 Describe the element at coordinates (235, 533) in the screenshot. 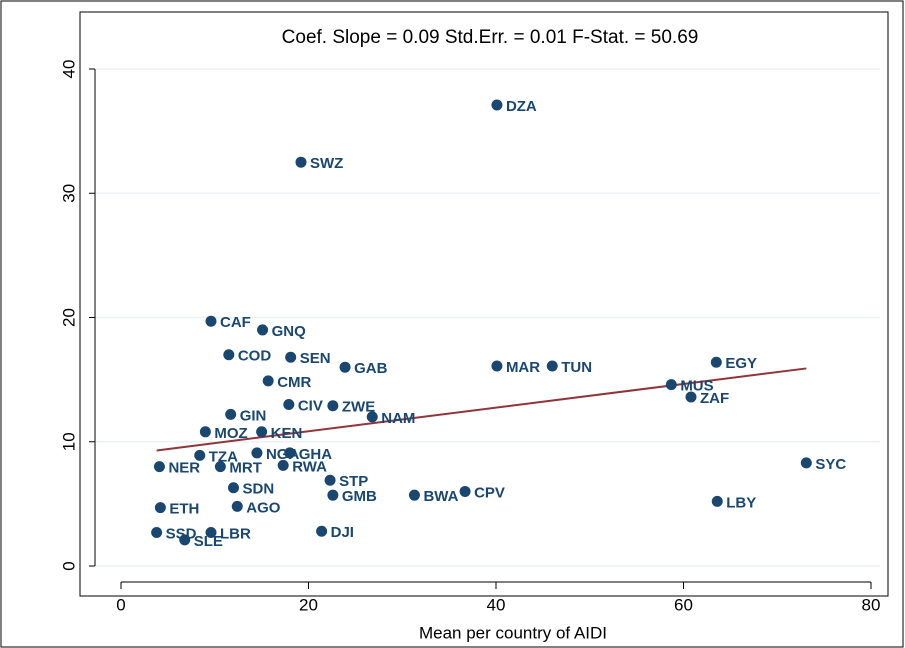

I see `point-label: LBR` at that location.